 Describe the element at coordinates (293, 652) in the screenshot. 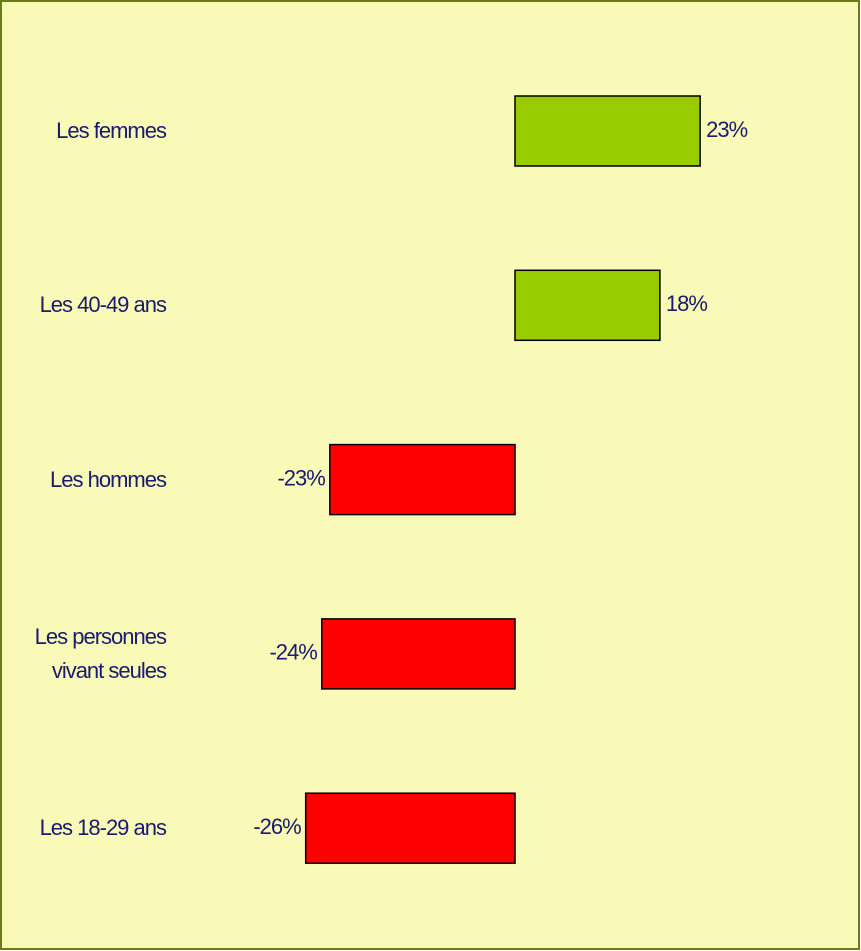

I see `value-label: -24%` at that location.